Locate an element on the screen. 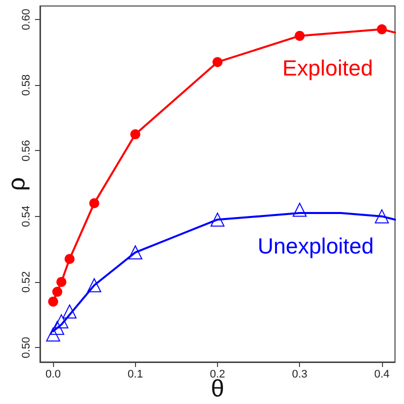  y-tick-label: 0.56 is located at coordinates (26, 151).